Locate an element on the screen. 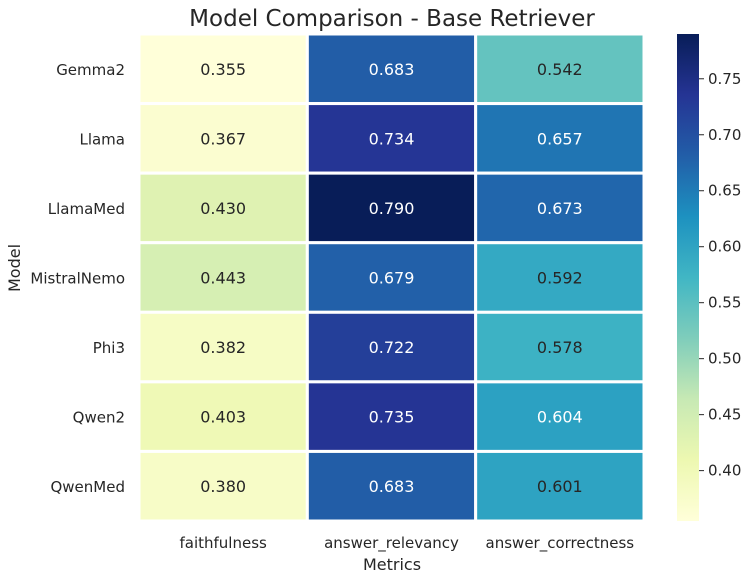 This screenshot has width=756, height=581. cell-value-label: 0.443 is located at coordinates (223, 278).